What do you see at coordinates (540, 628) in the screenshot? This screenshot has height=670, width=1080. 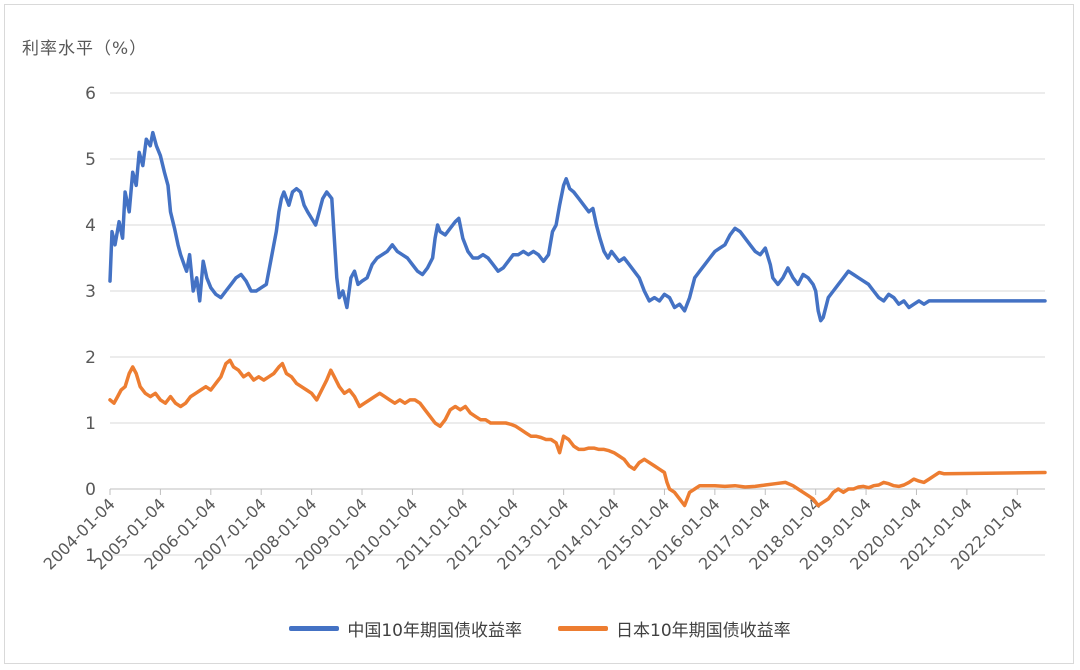 I see `legend: 中国10年期国债收益率 日本10年期国债收益率` at bounding box center [540, 628].